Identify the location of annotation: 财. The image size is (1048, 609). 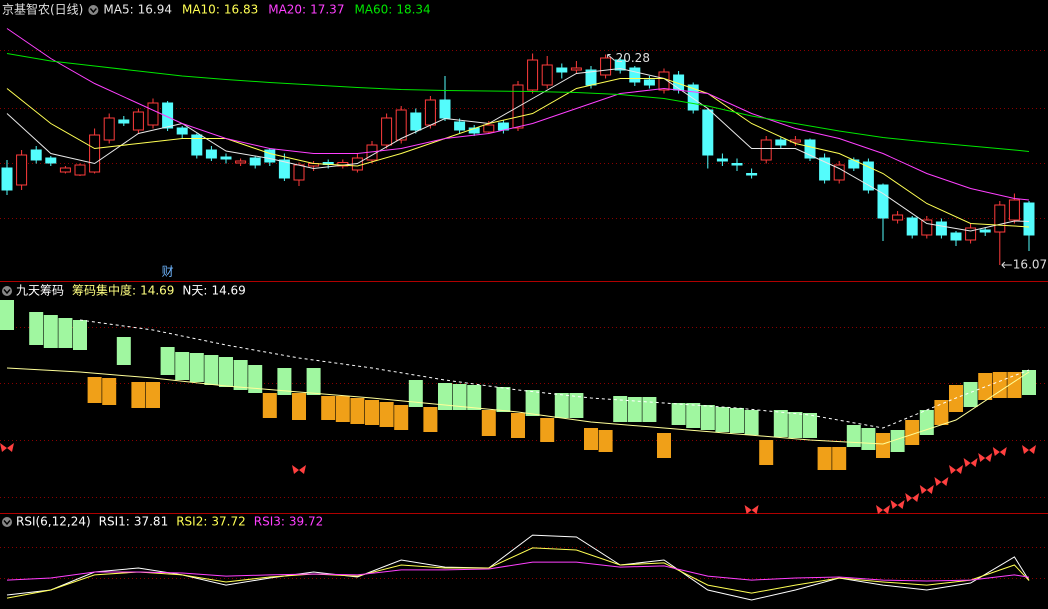
(168, 272).